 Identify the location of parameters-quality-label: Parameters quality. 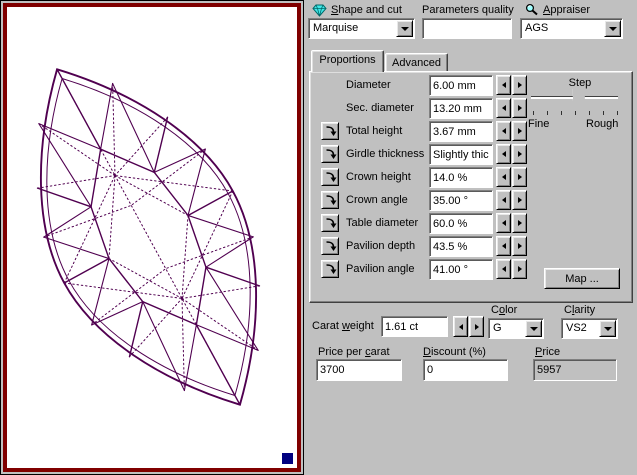
(468, 10).